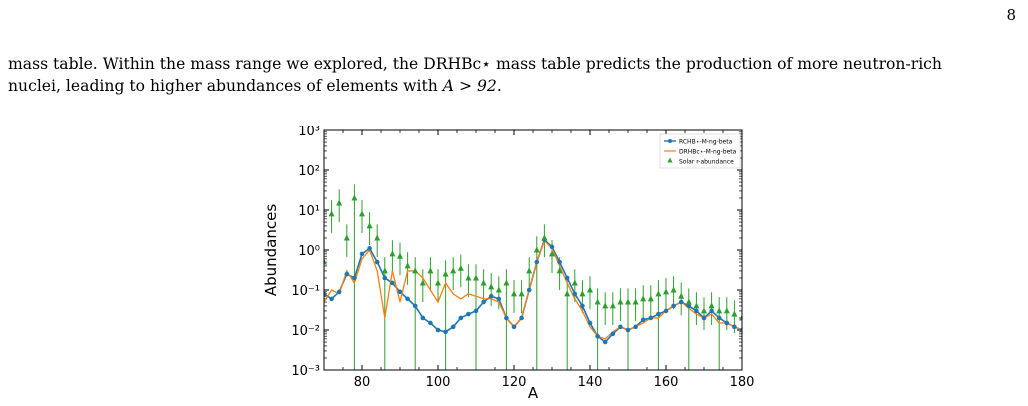  What do you see at coordinates (708, 152) in the screenshot?
I see `legend-drhbc-label: DRHBc⋆-M-ng-beta` at bounding box center [708, 152].